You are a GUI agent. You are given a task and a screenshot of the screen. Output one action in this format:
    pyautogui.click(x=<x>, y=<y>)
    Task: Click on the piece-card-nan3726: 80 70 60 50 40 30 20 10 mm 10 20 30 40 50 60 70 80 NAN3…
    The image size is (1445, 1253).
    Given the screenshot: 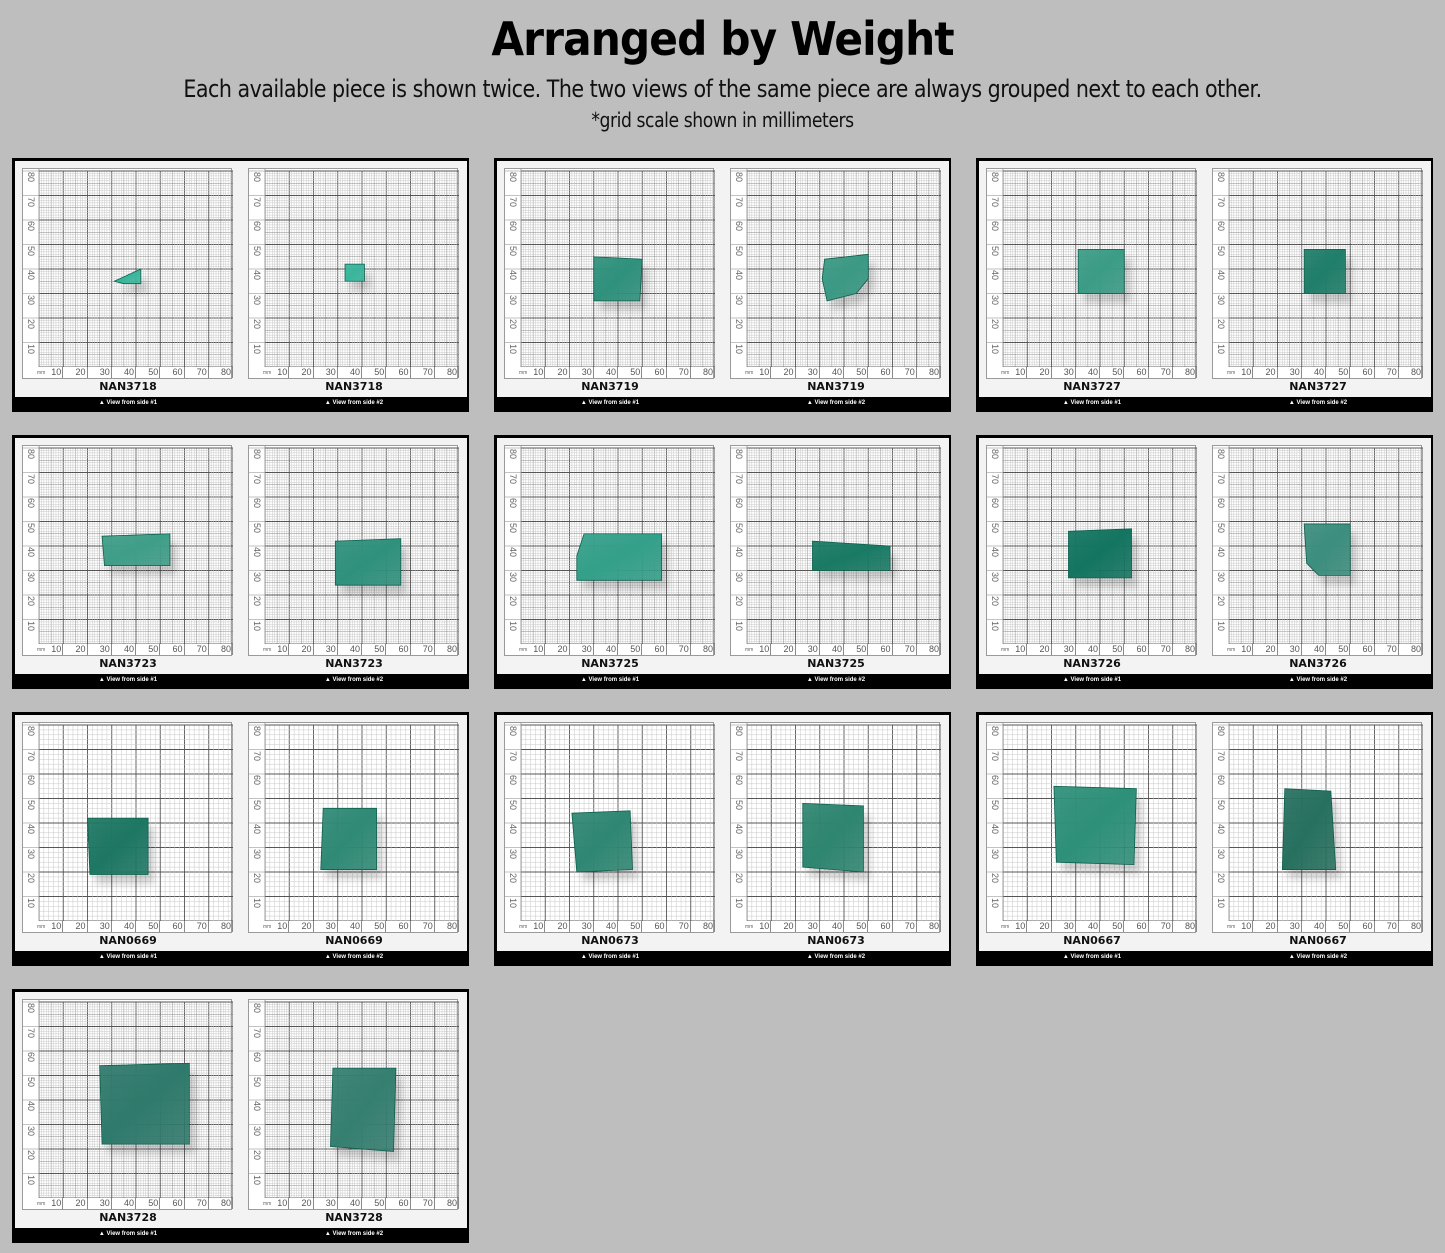 What is the action you would take?
    pyautogui.click(x=1204, y=562)
    